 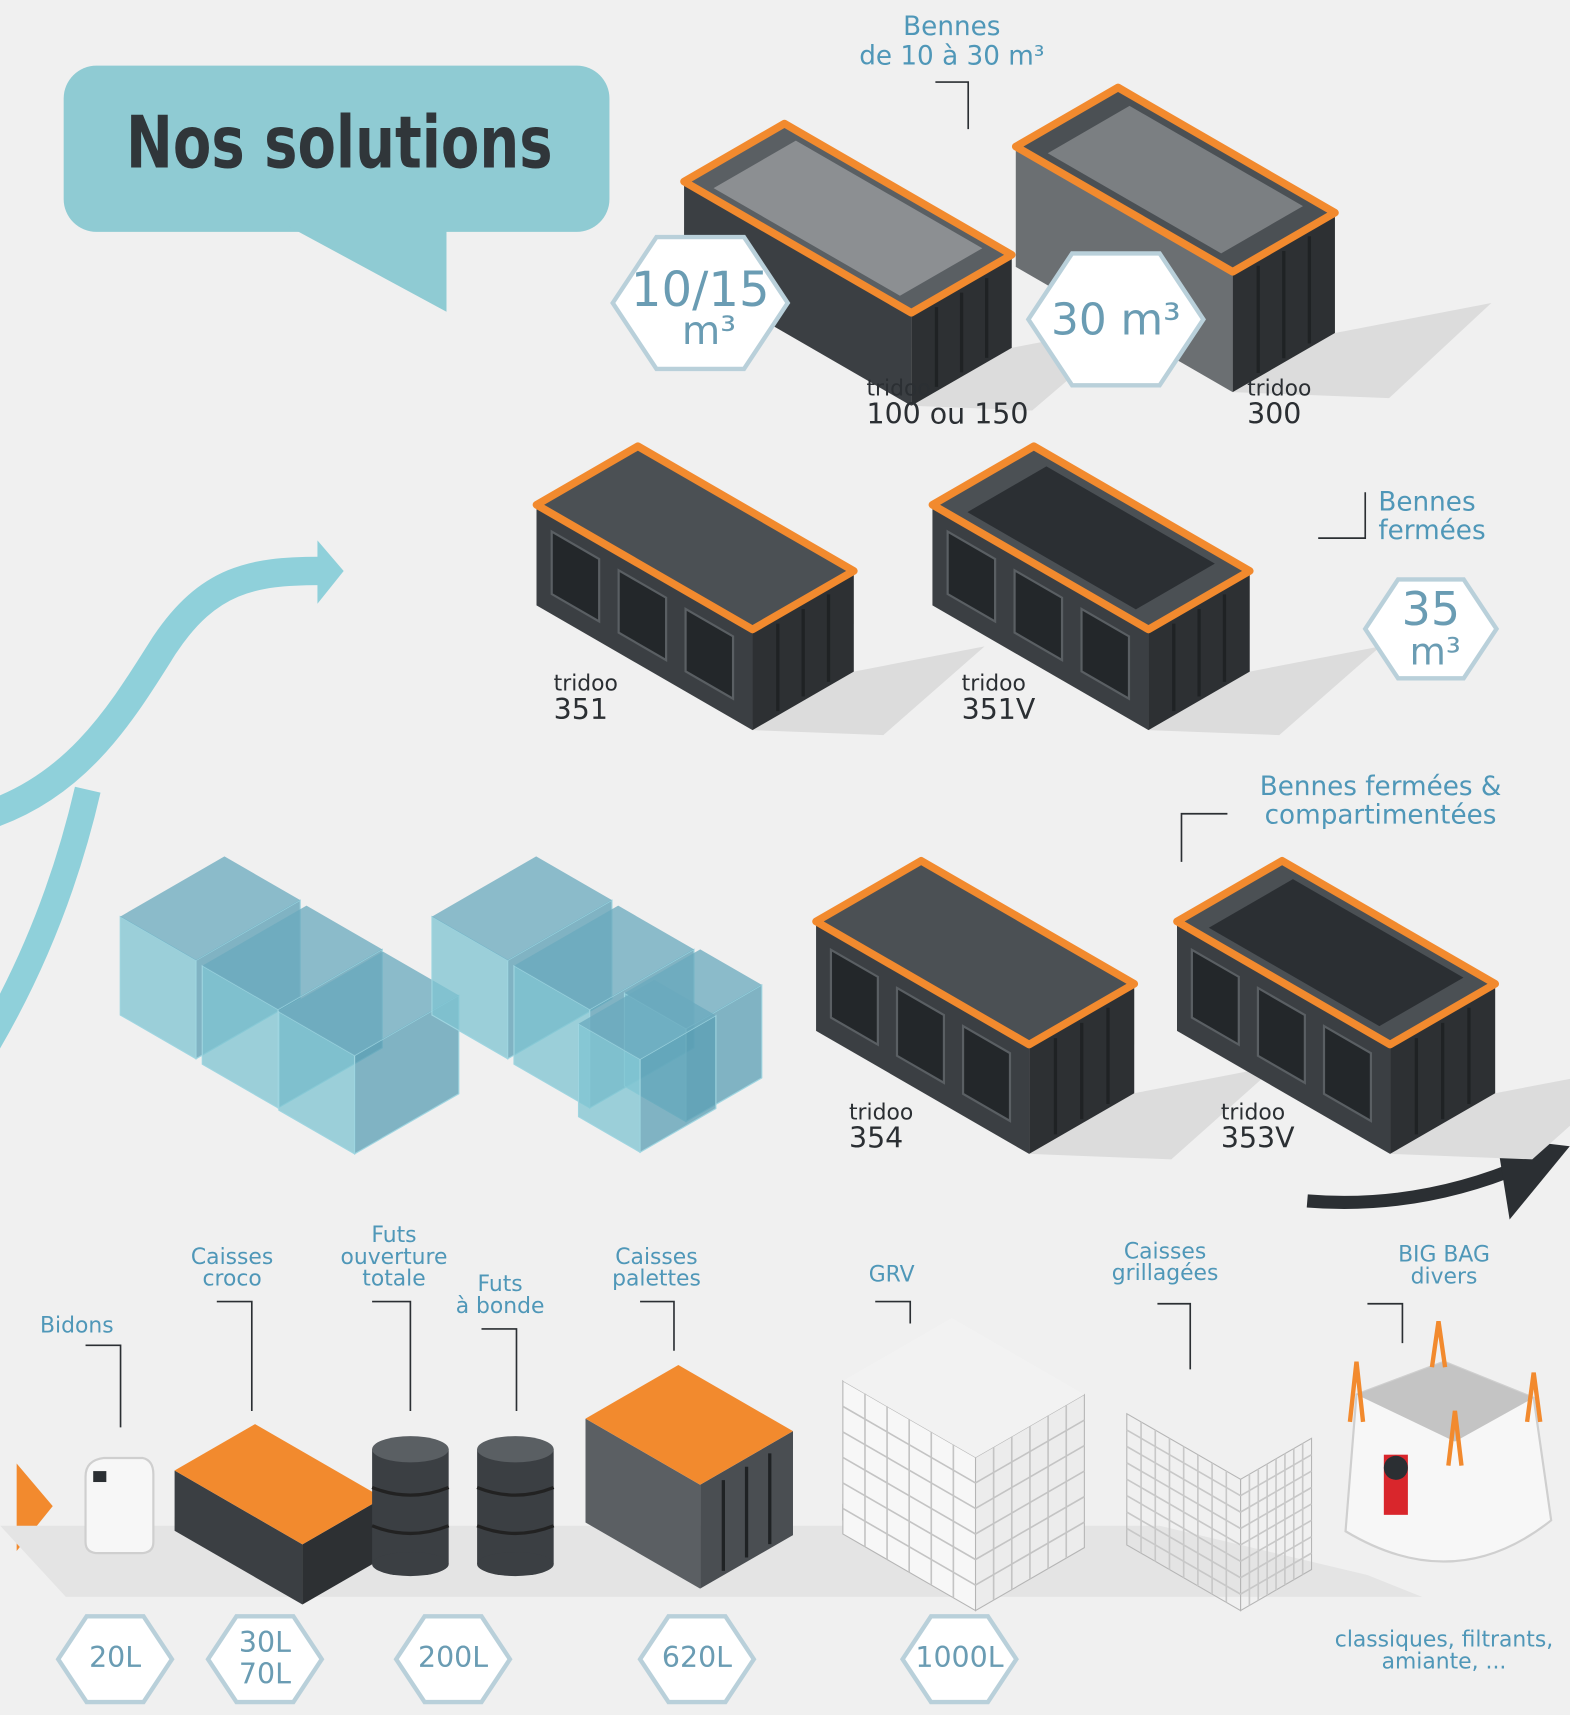 I want to click on cap, so click(x=100, y=1477).